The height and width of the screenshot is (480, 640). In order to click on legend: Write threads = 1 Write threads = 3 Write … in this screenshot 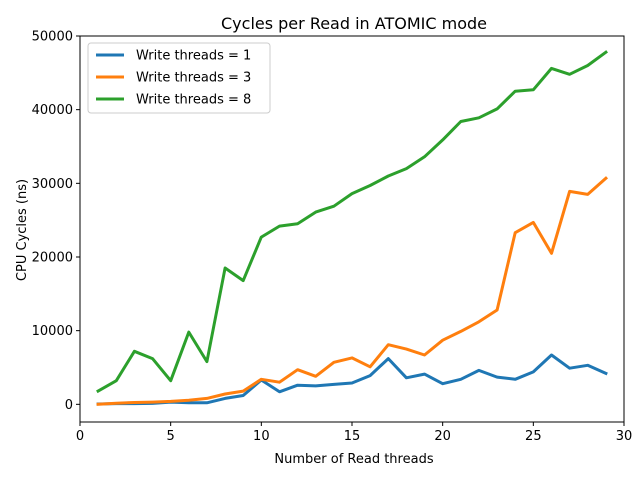, I will do `click(179, 78)`.